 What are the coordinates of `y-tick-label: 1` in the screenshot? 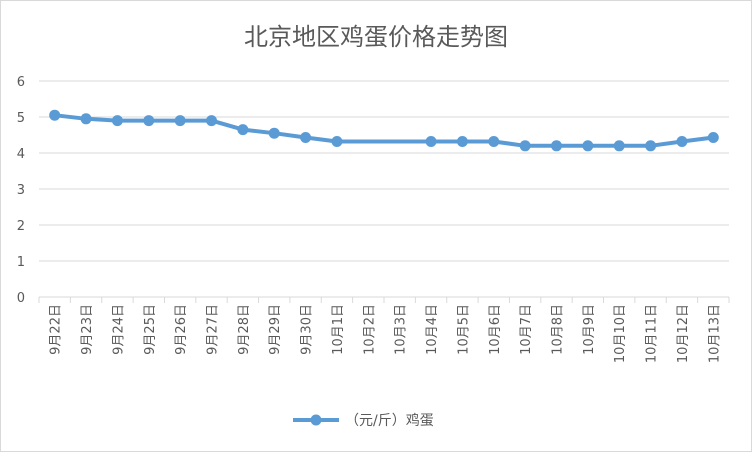 It's located at (21, 262).